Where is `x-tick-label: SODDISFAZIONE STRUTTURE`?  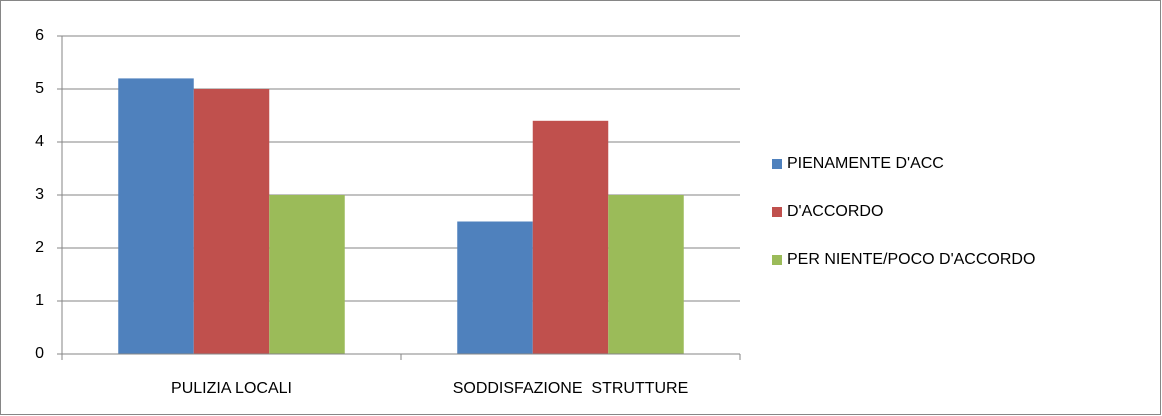 x-tick-label: SODDISFAZIONE STRUTTURE is located at coordinates (571, 388).